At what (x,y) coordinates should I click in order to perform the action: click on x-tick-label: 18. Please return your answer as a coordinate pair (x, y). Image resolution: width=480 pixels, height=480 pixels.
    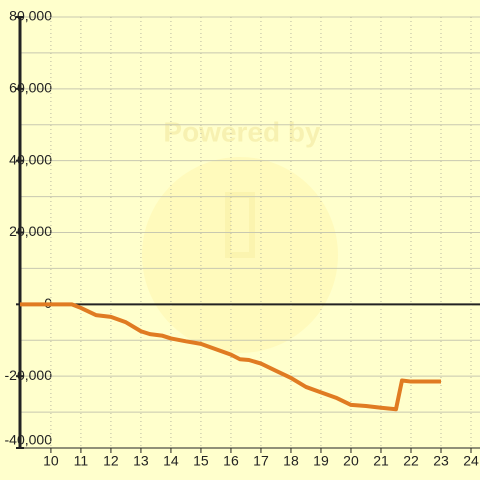
    Looking at the image, I should click on (291, 461).